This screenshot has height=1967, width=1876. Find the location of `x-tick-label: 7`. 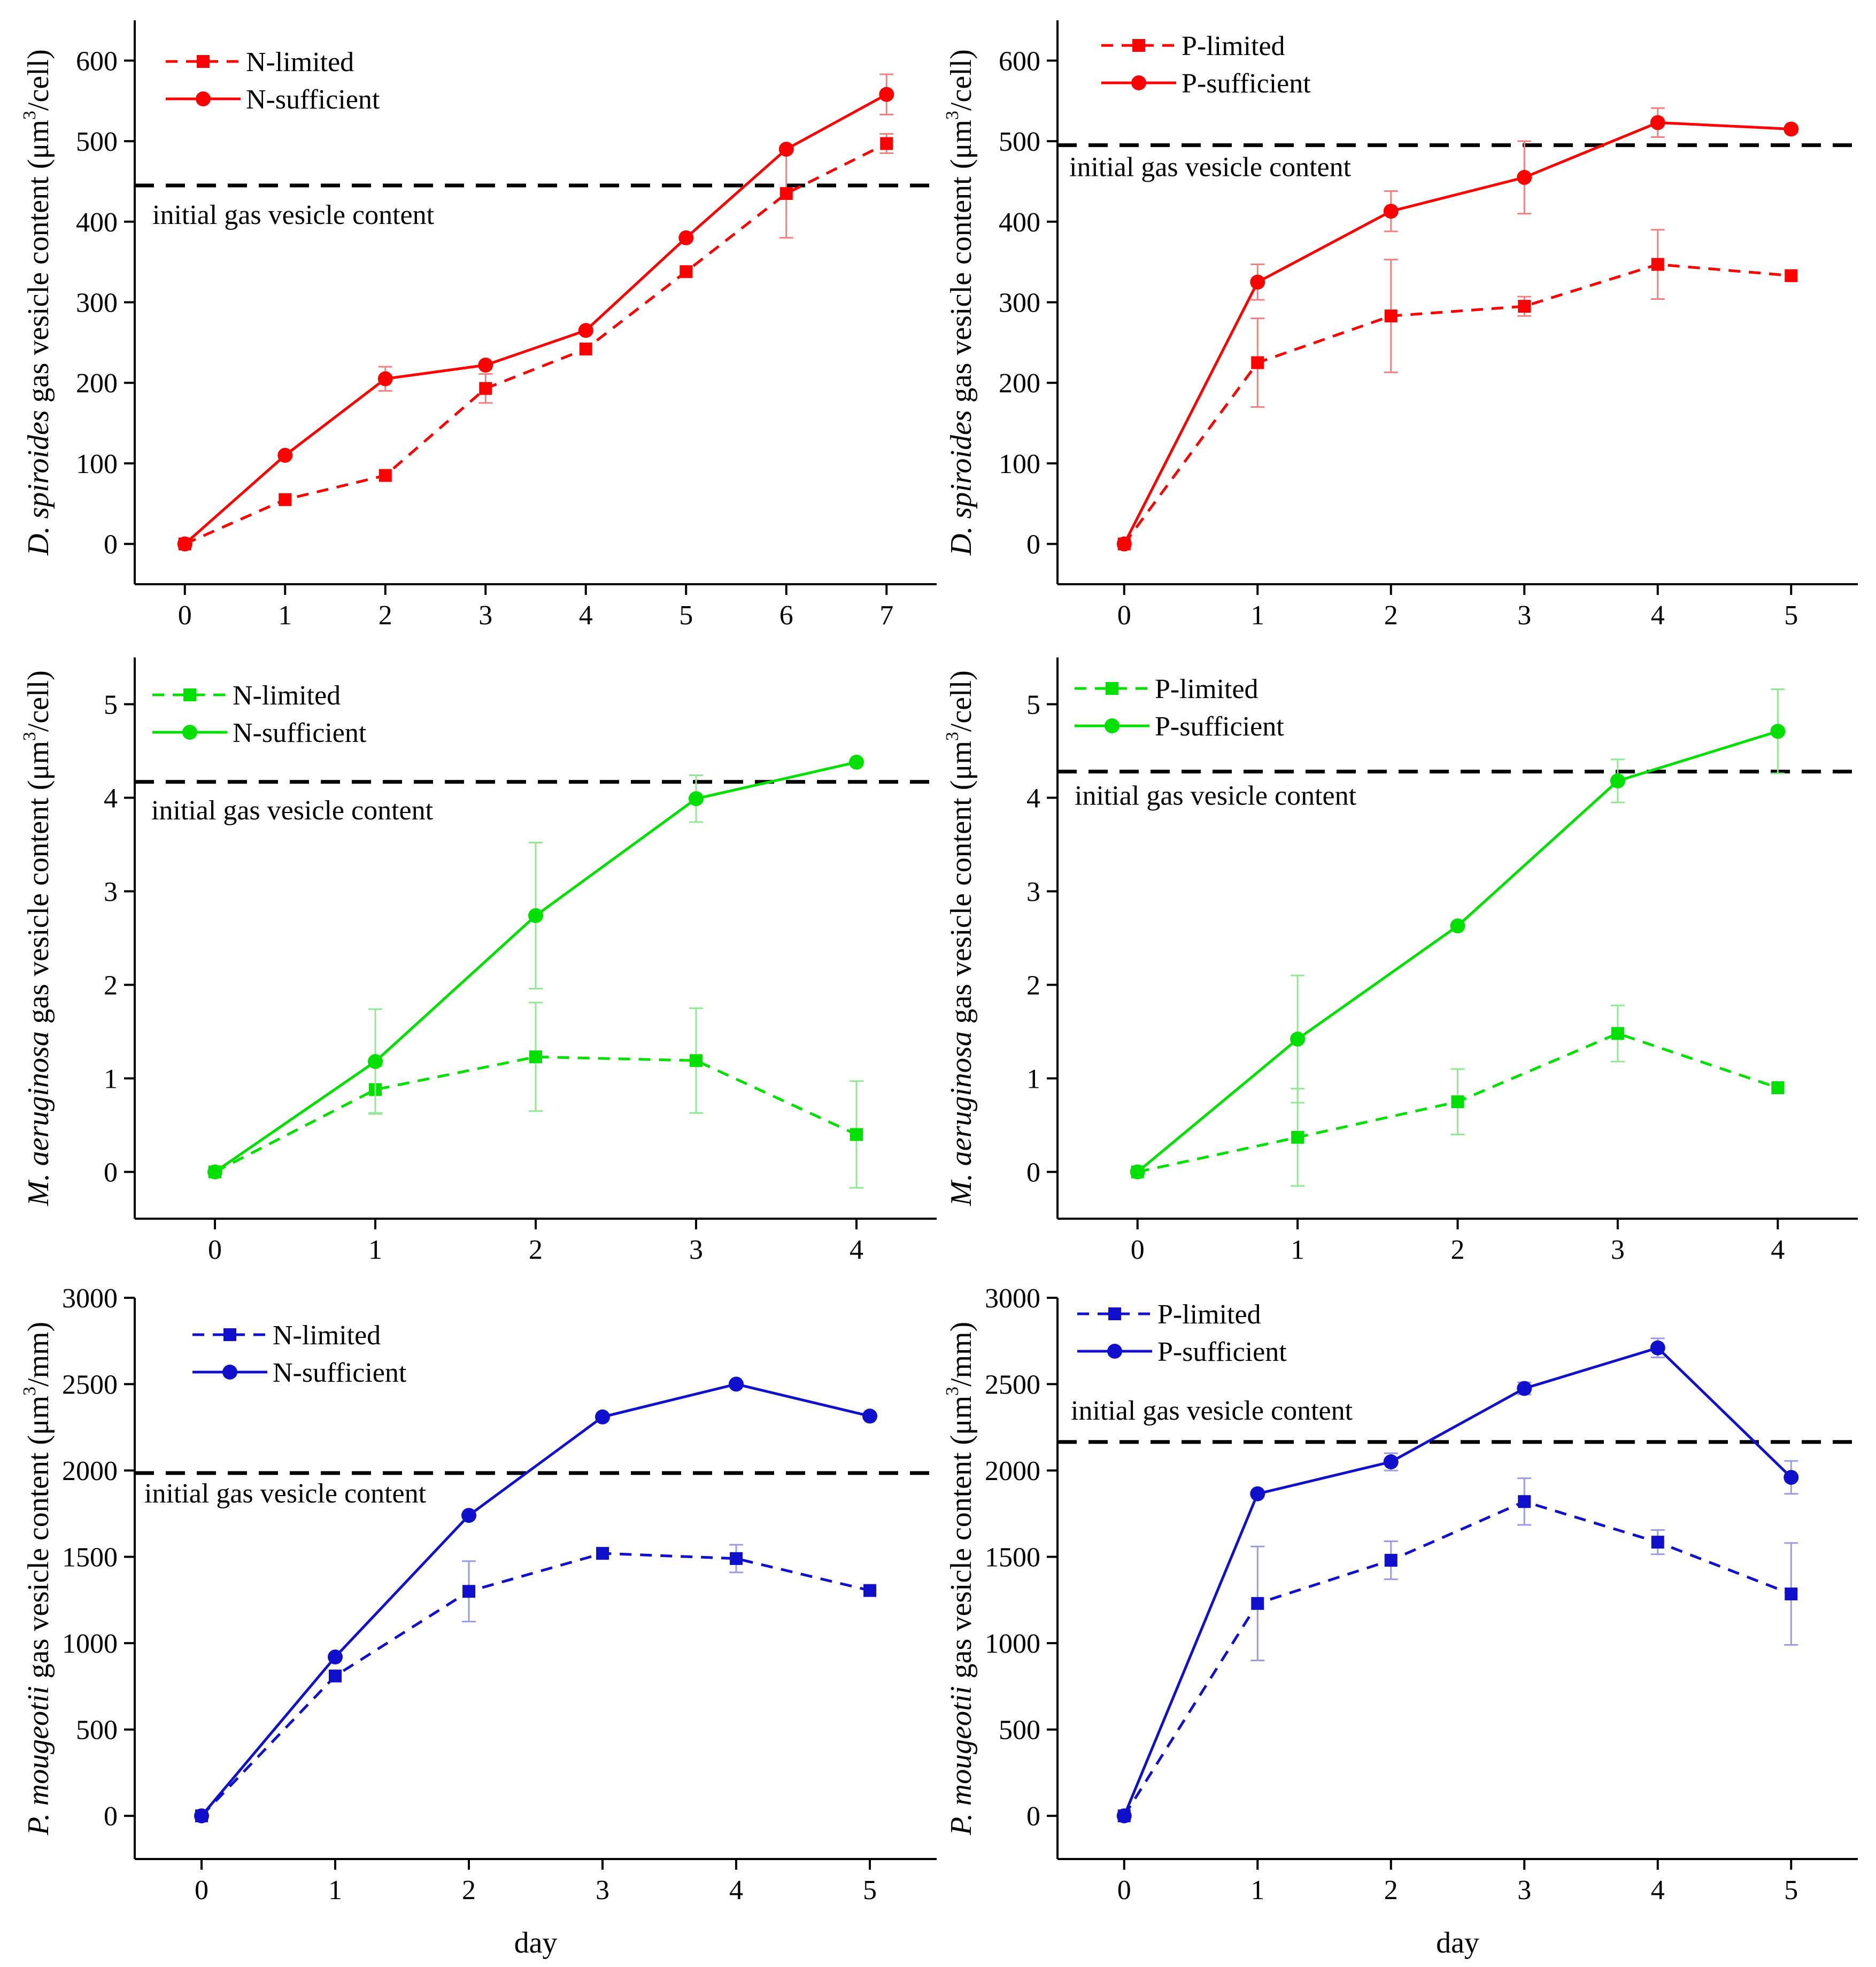

x-tick-label: 7 is located at coordinates (886, 616).